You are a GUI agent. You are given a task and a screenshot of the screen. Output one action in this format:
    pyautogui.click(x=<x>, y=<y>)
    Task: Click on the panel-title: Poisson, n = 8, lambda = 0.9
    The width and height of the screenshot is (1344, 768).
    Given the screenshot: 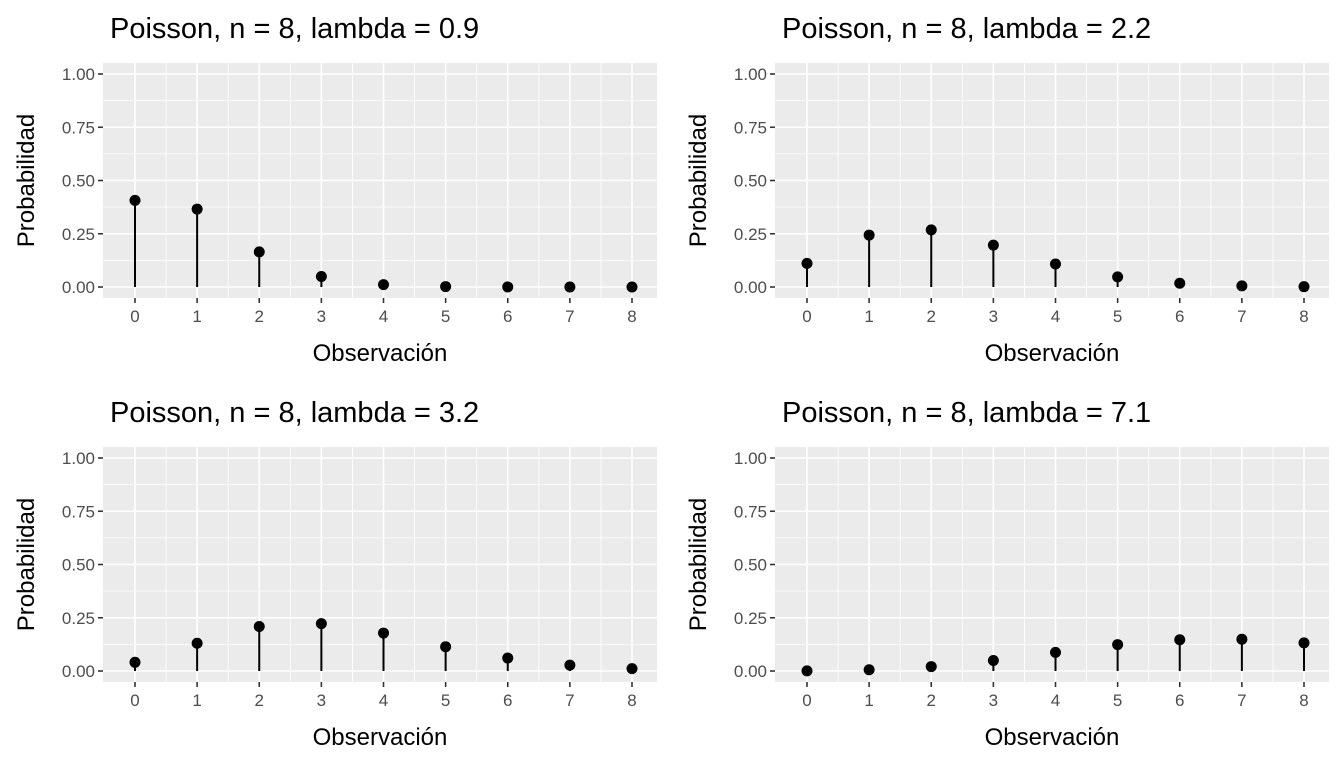 What is the action you would take?
    pyautogui.click(x=294, y=29)
    